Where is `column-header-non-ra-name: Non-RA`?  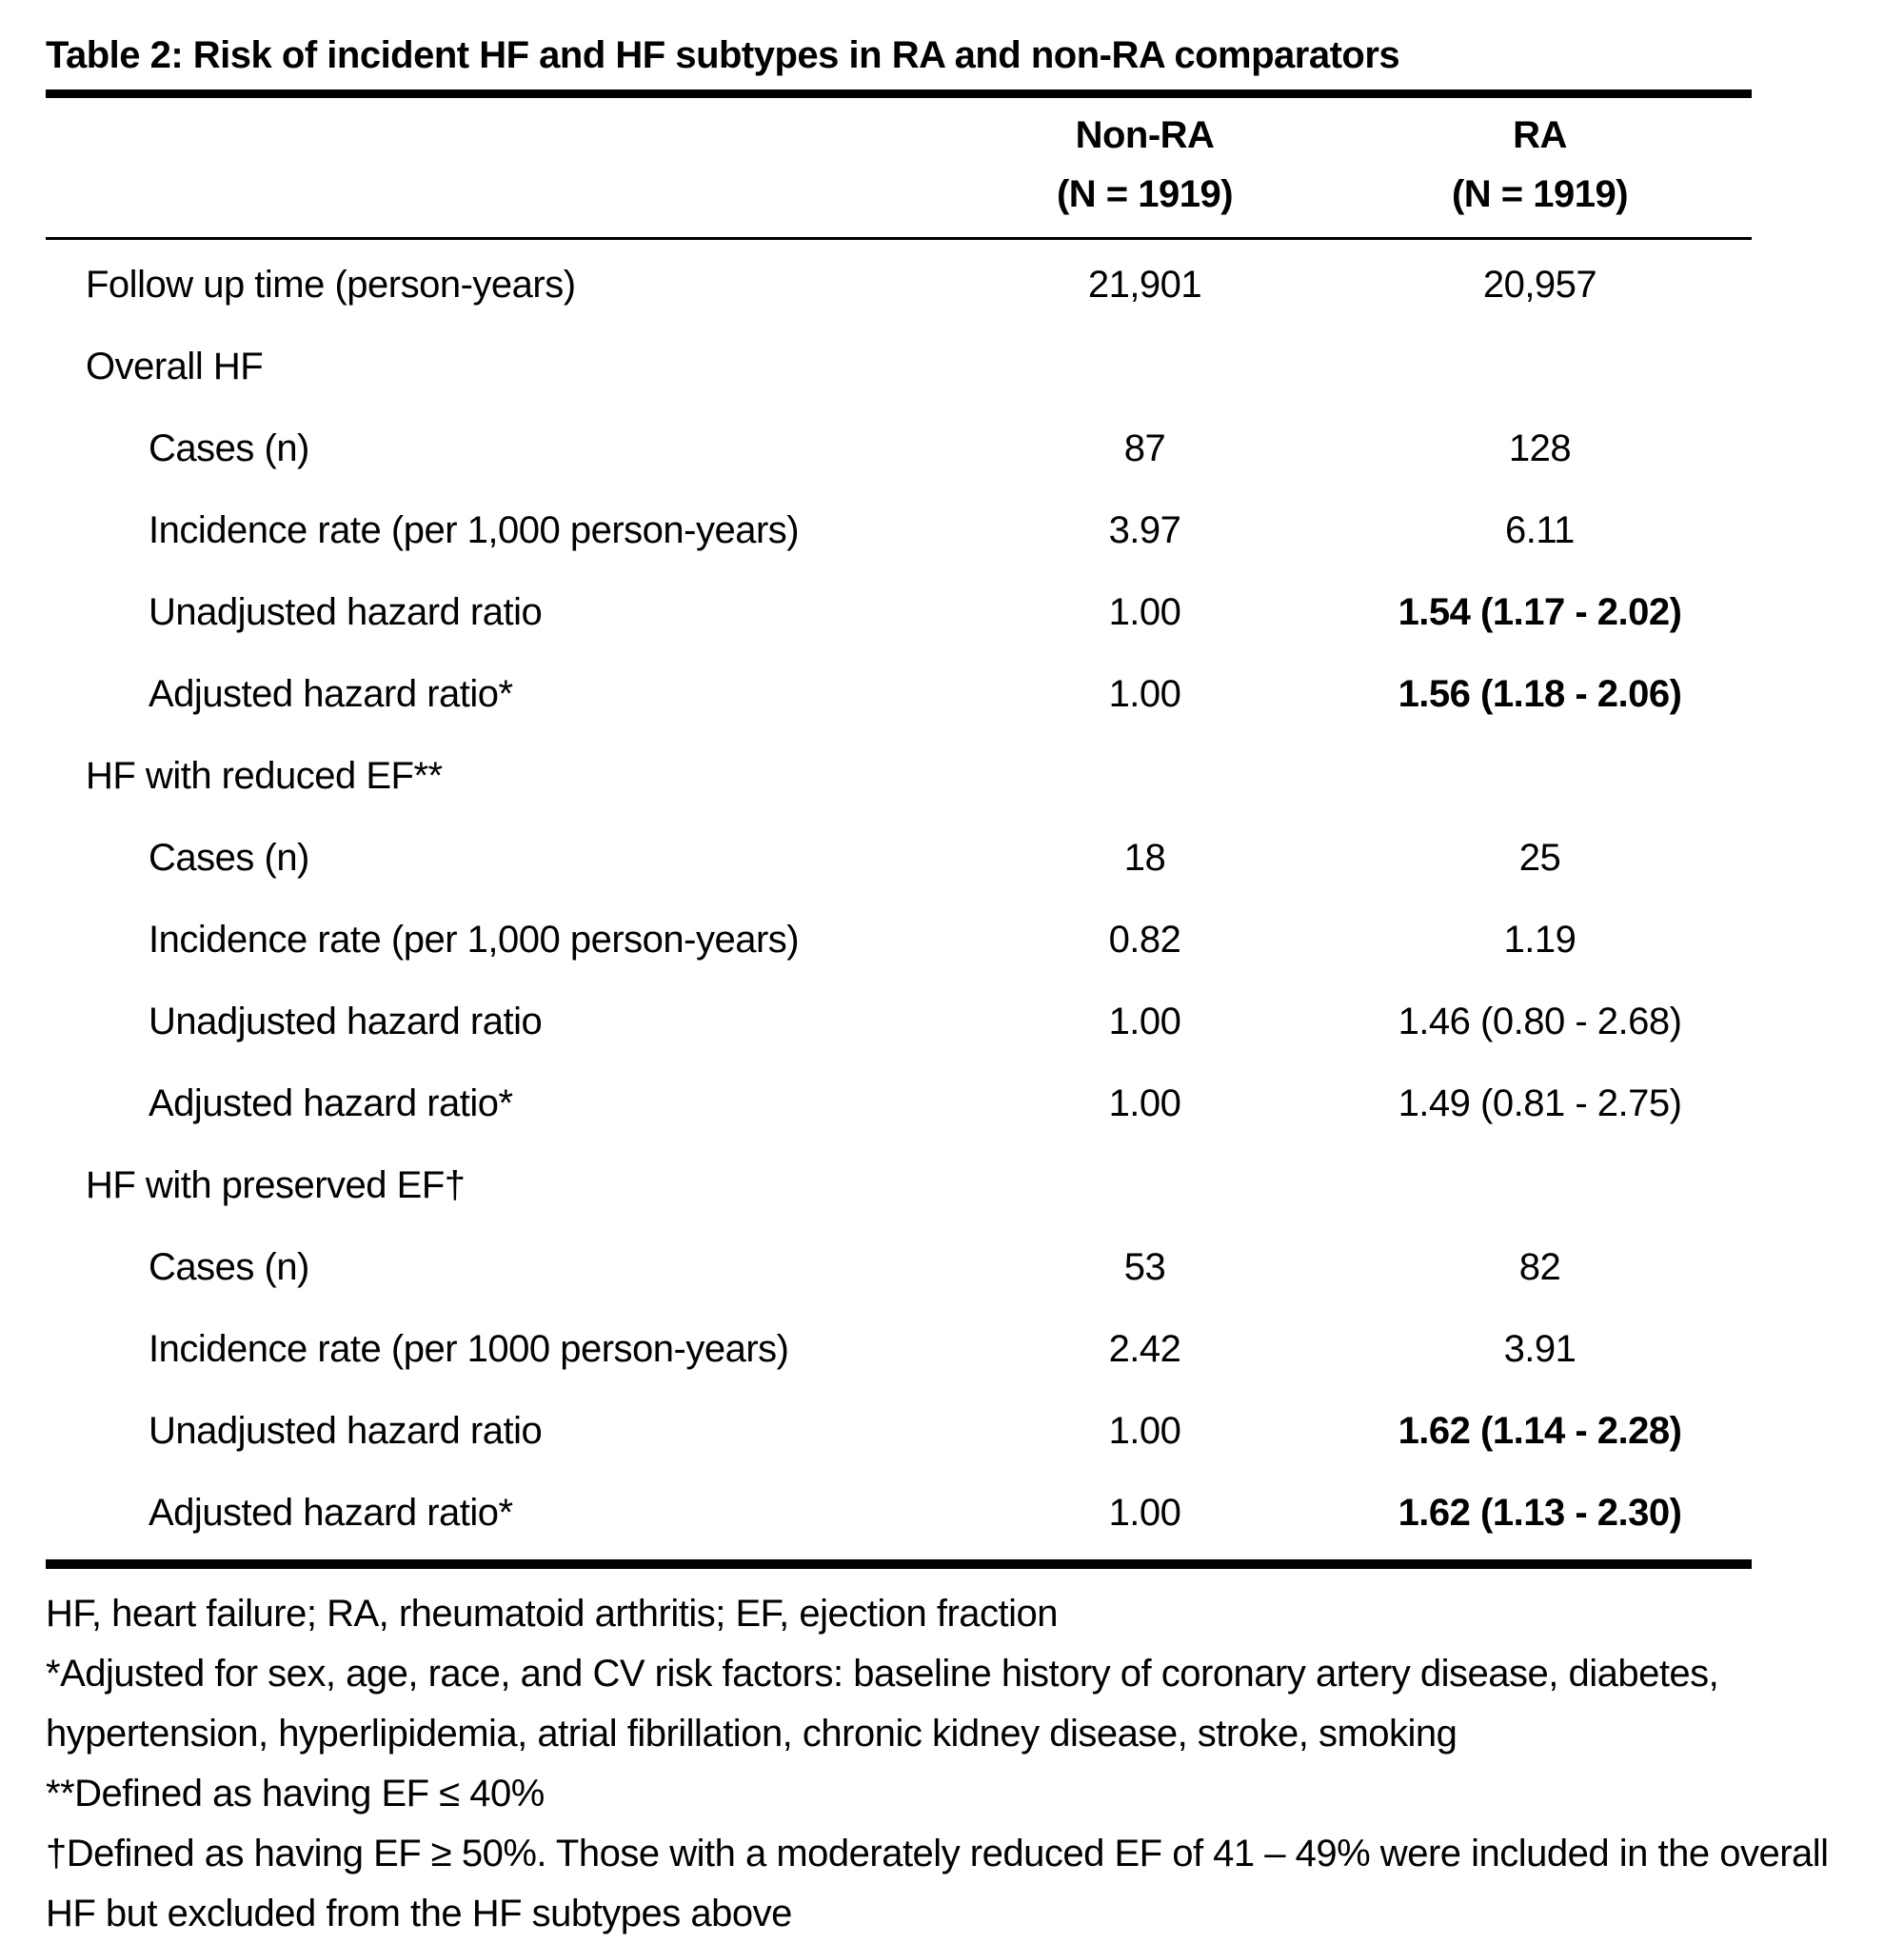 column-header-non-ra-name: Non-RA is located at coordinates (1145, 135).